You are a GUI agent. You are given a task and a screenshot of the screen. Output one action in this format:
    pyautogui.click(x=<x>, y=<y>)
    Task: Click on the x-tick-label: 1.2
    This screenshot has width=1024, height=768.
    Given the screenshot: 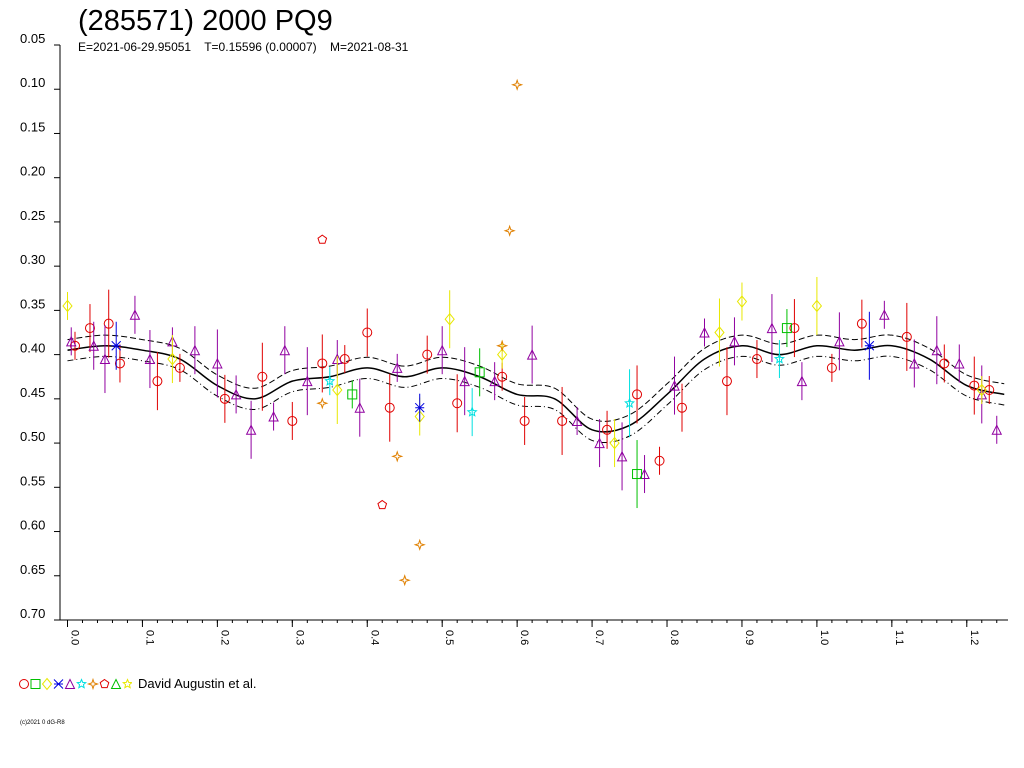 What is the action you would take?
    pyautogui.click(x=974, y=637)
    